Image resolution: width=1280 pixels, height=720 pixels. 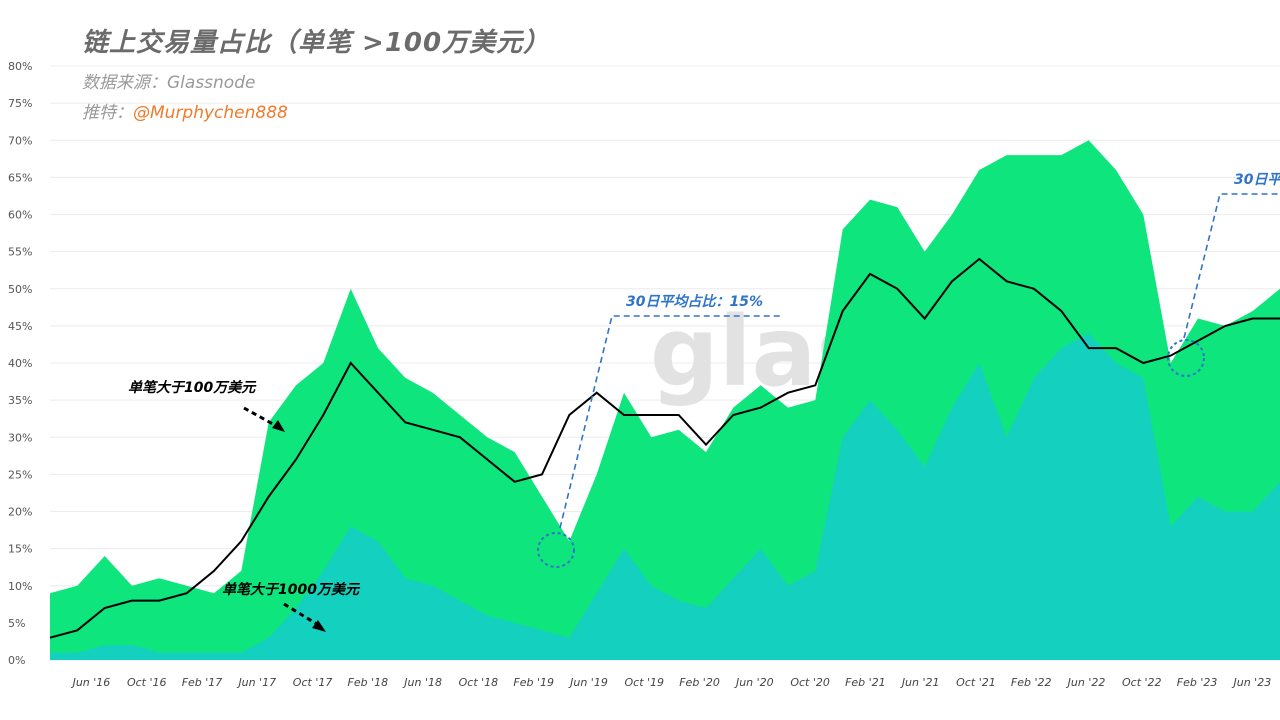 I want to click on y-tick-label: 30%, so click(x=20, y=437).